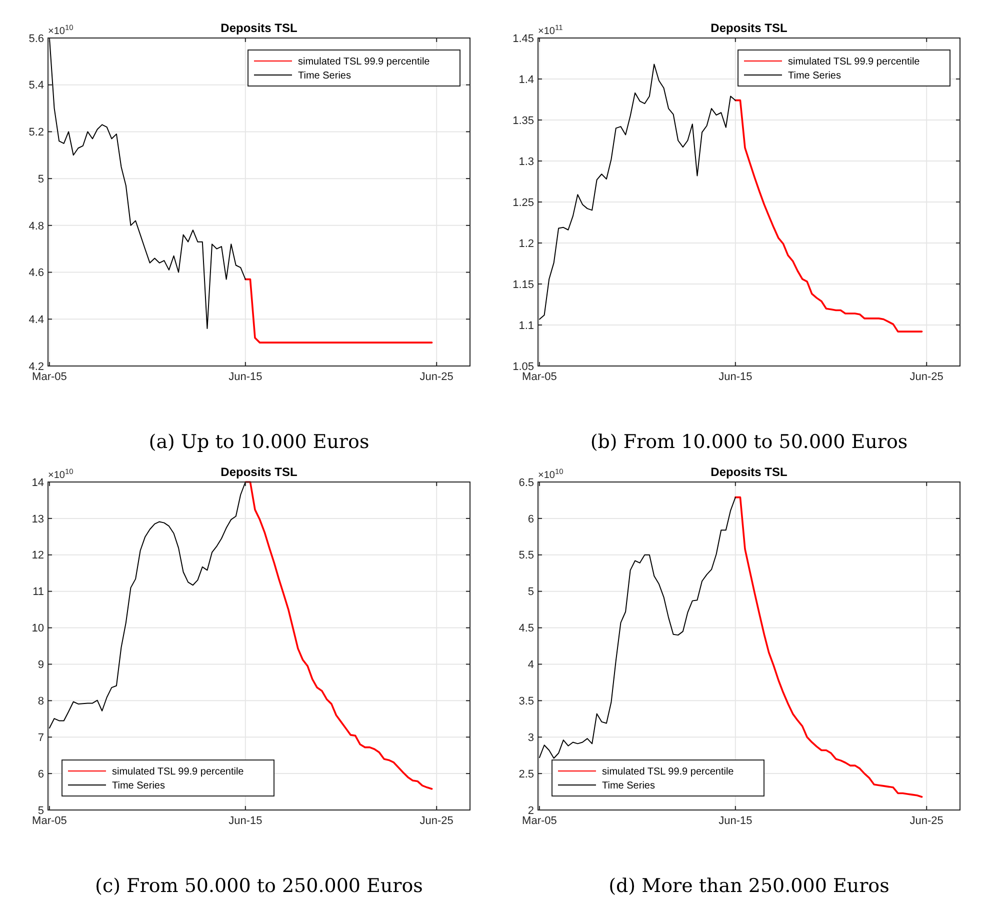 The image size is (998, 906). Describe the element at coordinates (526, 556) in the screenshot. I see `y-tick-label: 5.5` at that location.